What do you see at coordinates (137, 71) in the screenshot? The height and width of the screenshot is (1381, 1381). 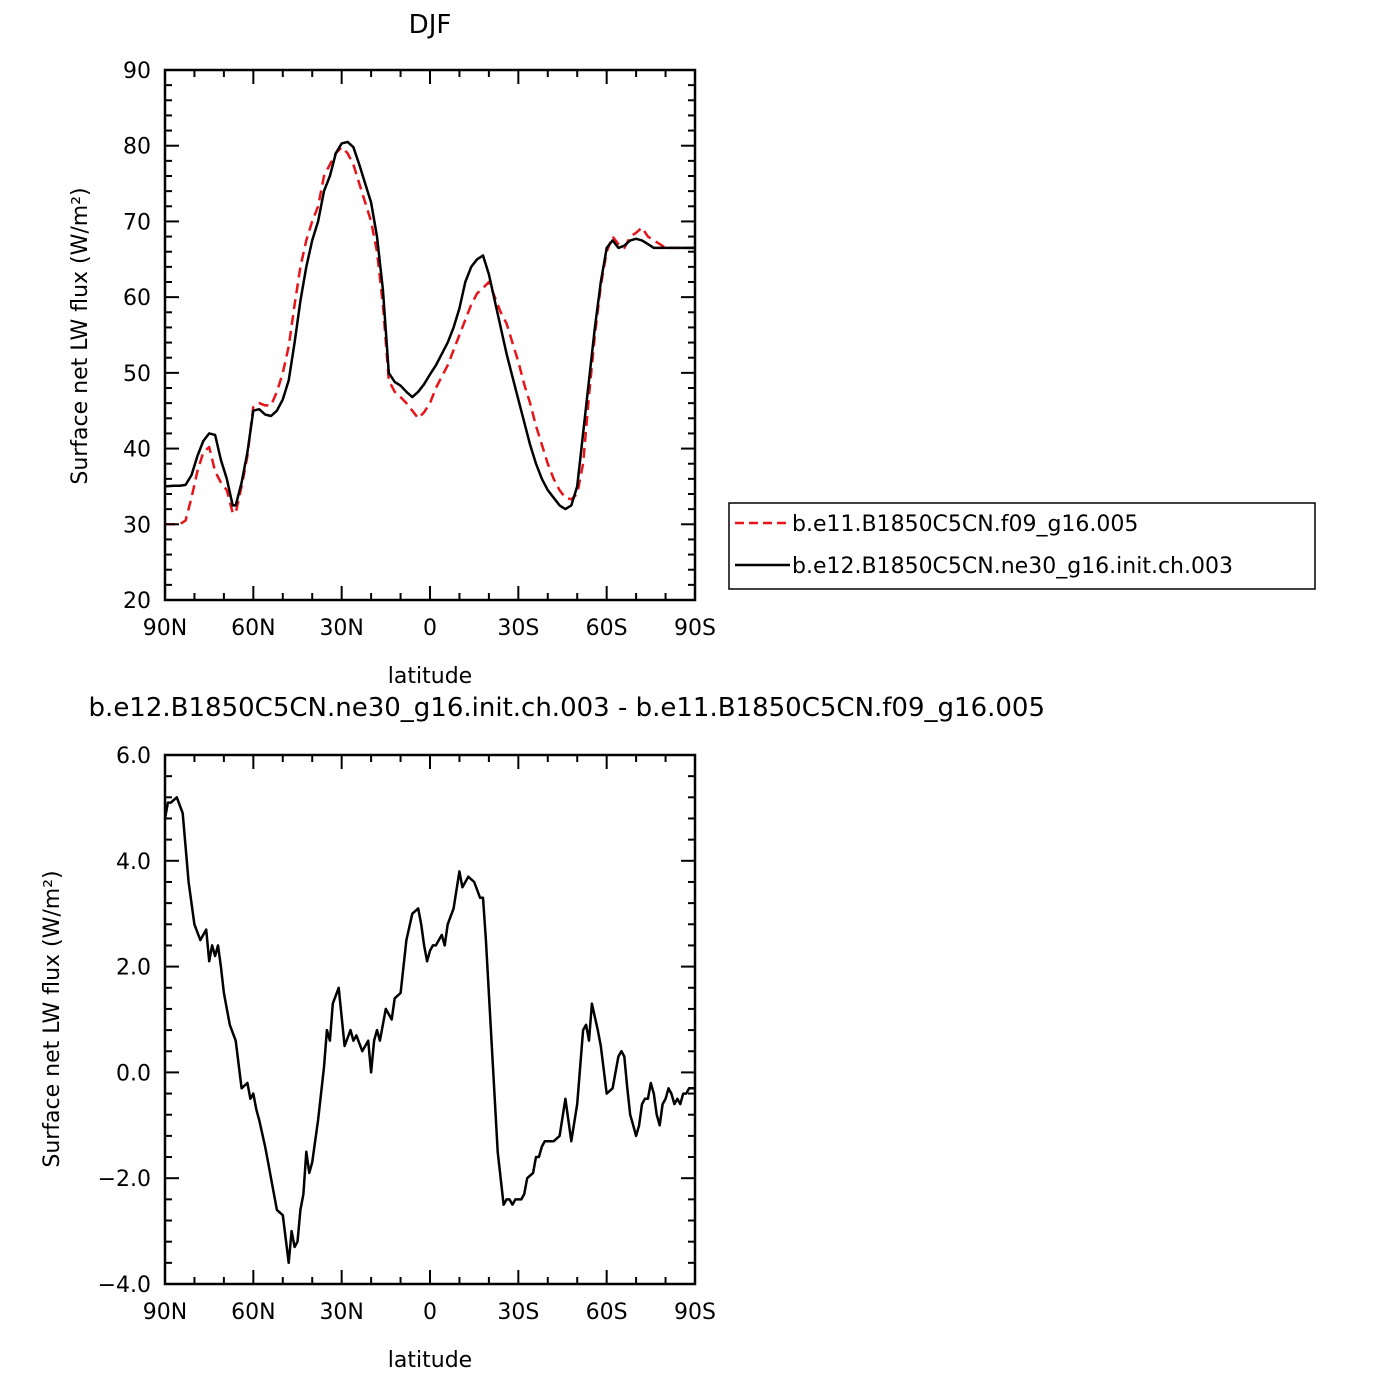 I see `chart-1-y-tick-label: 90` at bounding box center [137, 71].